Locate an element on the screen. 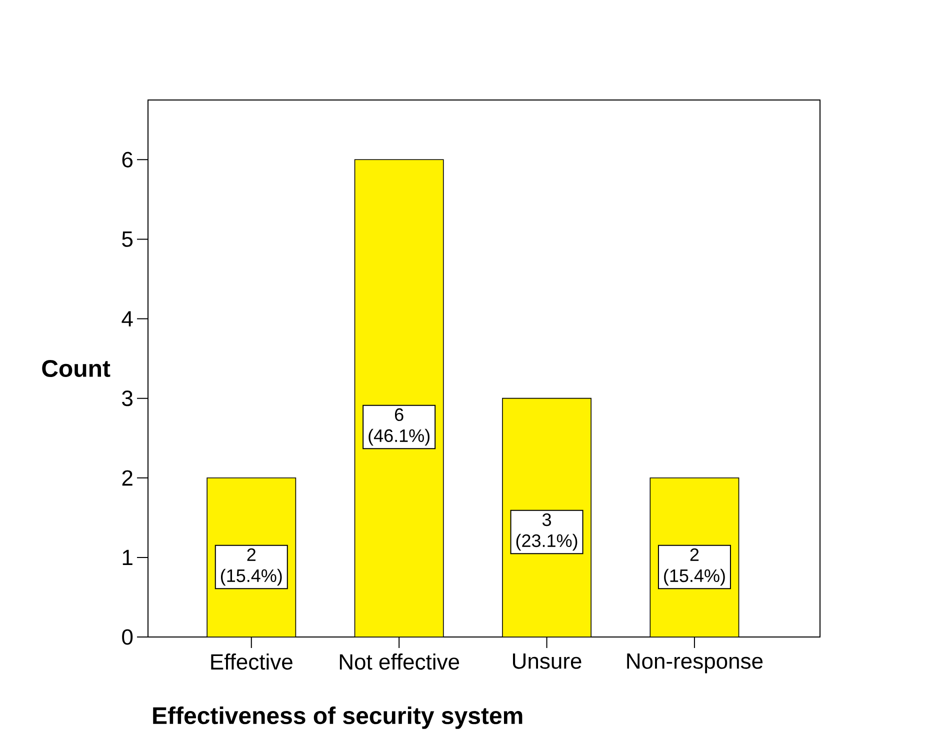  x-tick-label: Unsure is located at coordinates (547, 661).